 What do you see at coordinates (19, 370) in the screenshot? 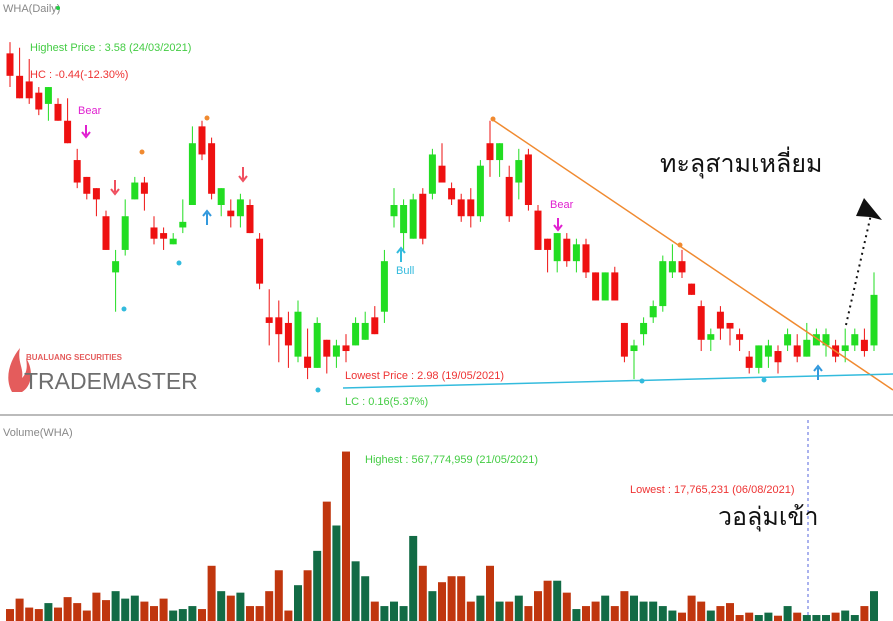
I see `logo-flame` at bounding box center [19, 370].